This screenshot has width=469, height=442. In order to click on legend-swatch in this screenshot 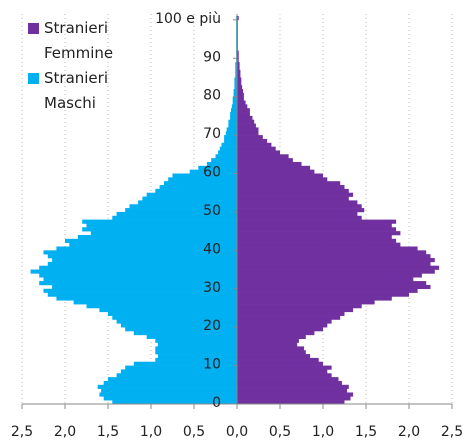, I will do `click(33, 28)`.